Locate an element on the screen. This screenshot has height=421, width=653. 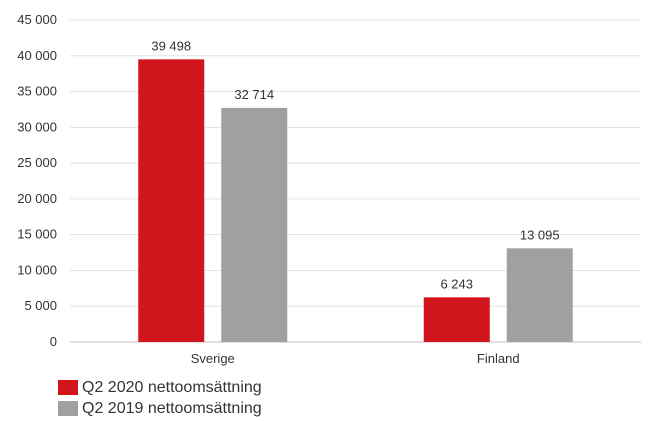
y-tick-label: 15 000 is located at coordinates (37, 234).